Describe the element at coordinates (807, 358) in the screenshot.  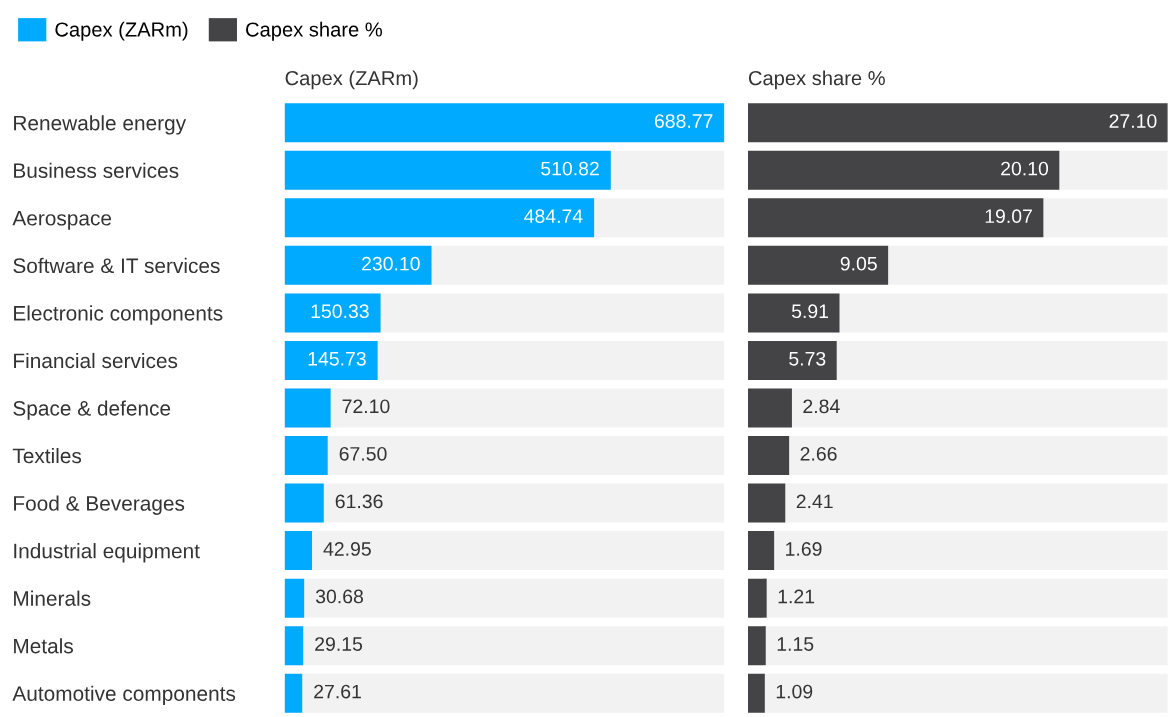
I see `data-label: 5.73` at that location.